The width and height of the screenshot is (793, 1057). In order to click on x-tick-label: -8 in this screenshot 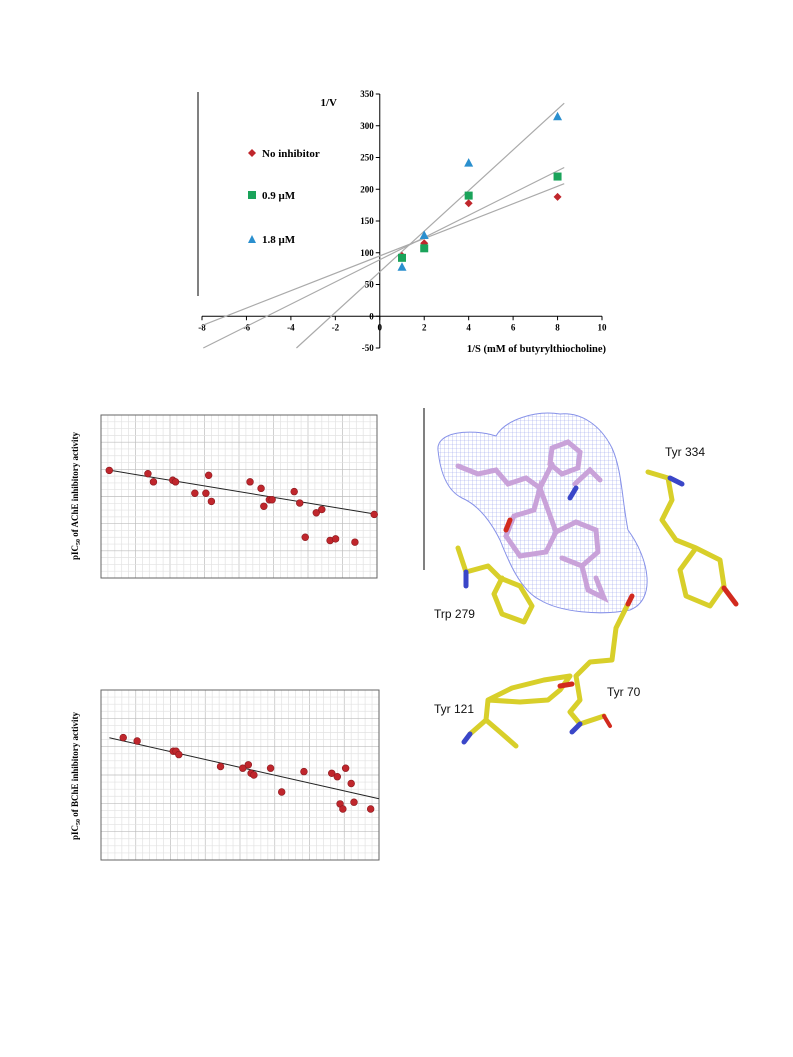, I will do `click(202, 327)`.